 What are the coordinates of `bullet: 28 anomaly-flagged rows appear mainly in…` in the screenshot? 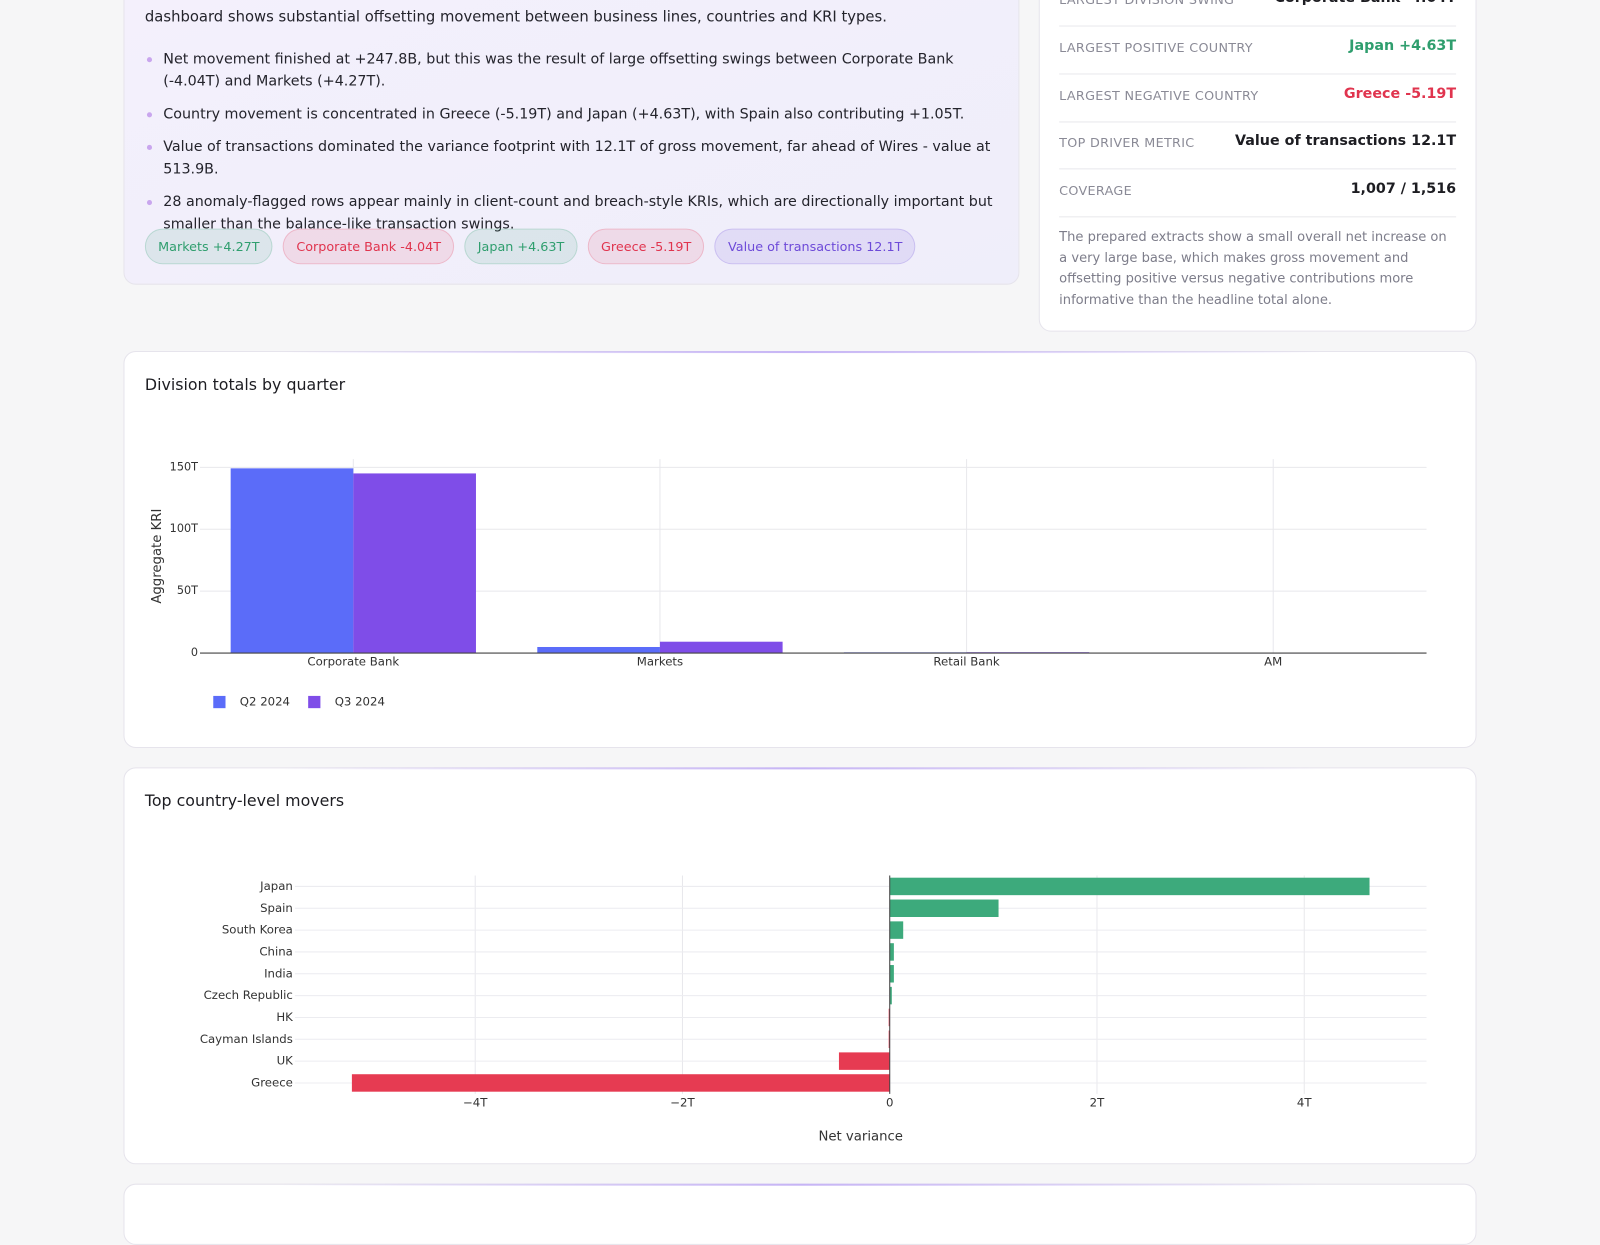 It's located at (573, 213).